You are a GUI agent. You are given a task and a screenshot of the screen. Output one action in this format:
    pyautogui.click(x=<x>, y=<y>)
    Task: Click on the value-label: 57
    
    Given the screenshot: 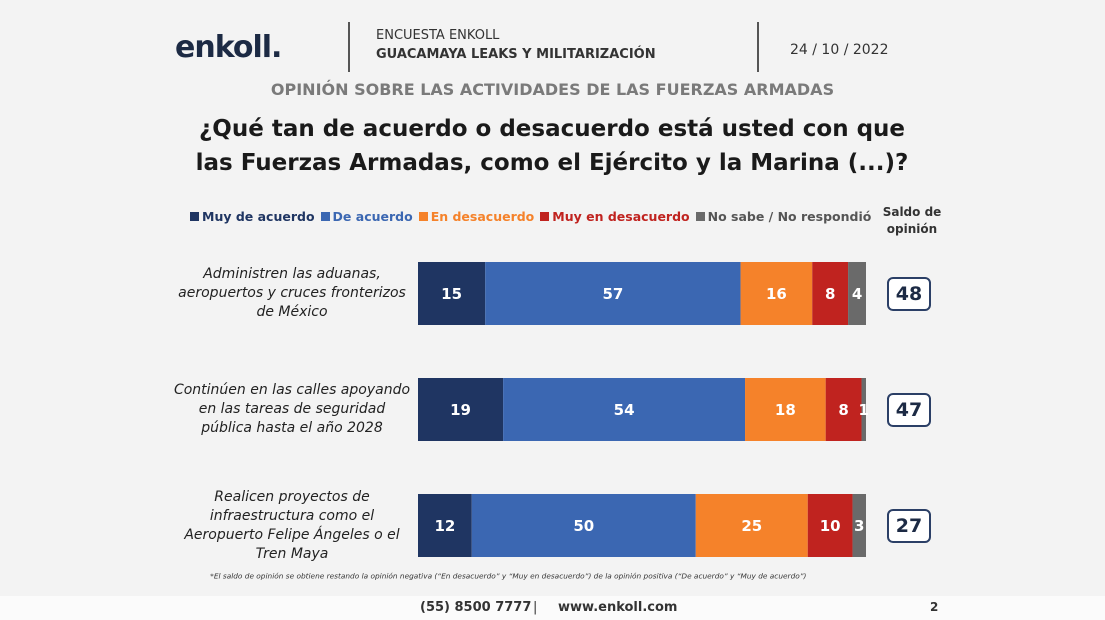 What is the action you would take?
    pyautogui.click(x=612, y=294)
    